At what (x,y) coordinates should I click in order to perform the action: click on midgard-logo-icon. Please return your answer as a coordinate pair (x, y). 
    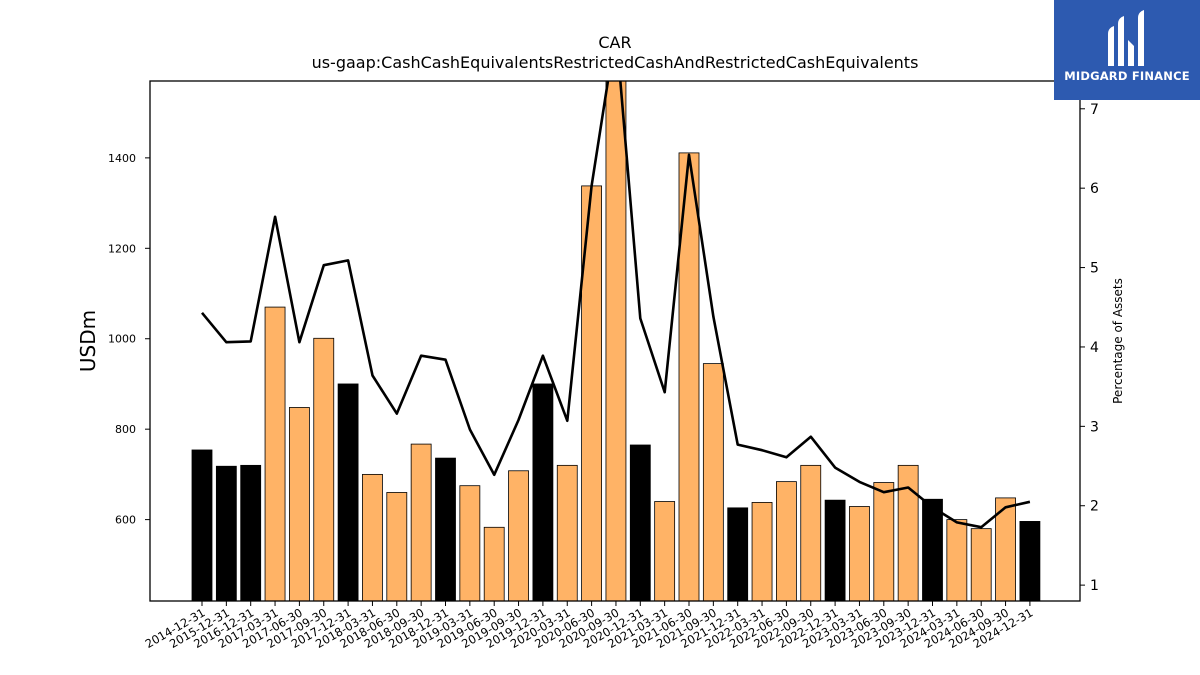
    Looking at the image, I should click on (1126, 38).